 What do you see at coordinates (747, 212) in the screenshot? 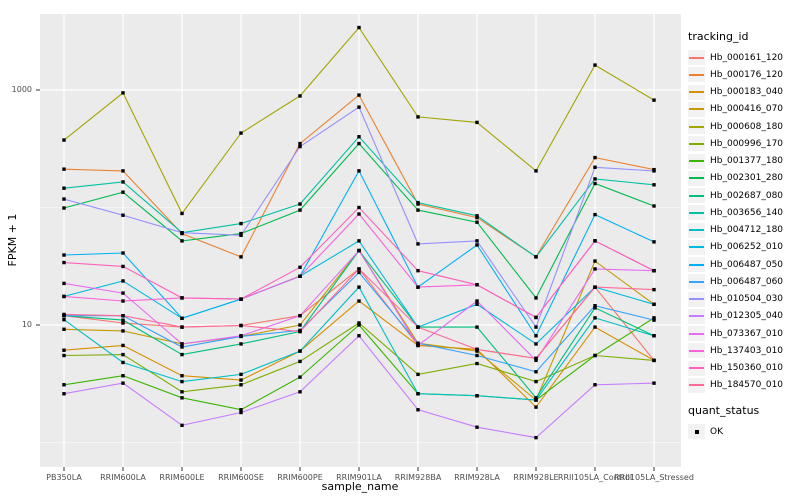
I see `legend-label: Hb_003656_140` at bounding box center [747, 212].